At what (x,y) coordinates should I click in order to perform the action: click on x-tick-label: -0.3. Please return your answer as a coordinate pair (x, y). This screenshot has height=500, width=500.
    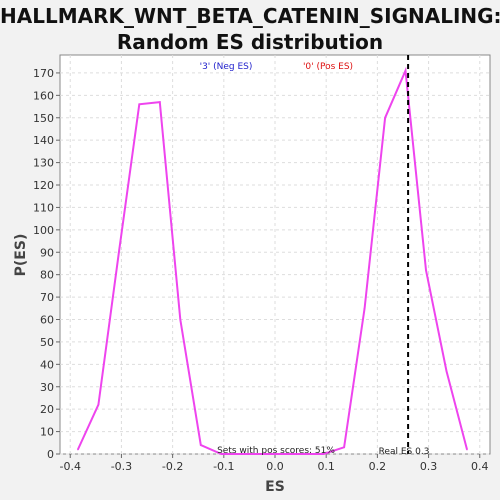
    Looking at the image, I should click on (121, 466).